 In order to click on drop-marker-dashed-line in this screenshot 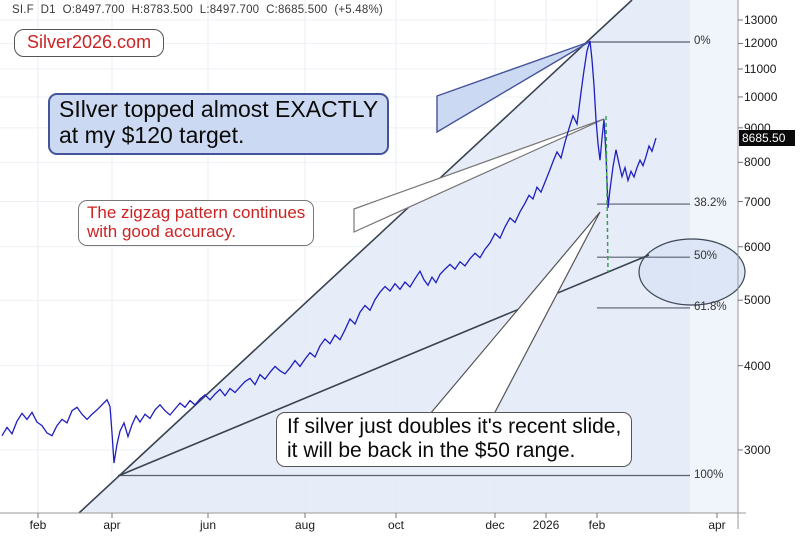, I will do `click(607, 194)`.